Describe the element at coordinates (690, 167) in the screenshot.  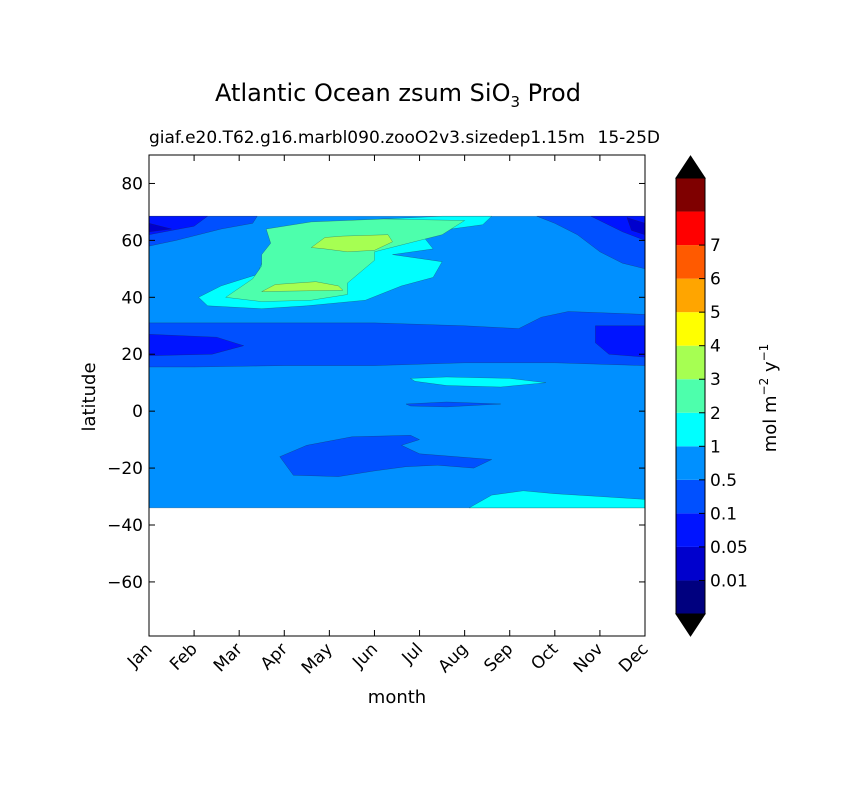
I see `colorbar-extend-high` at that location.